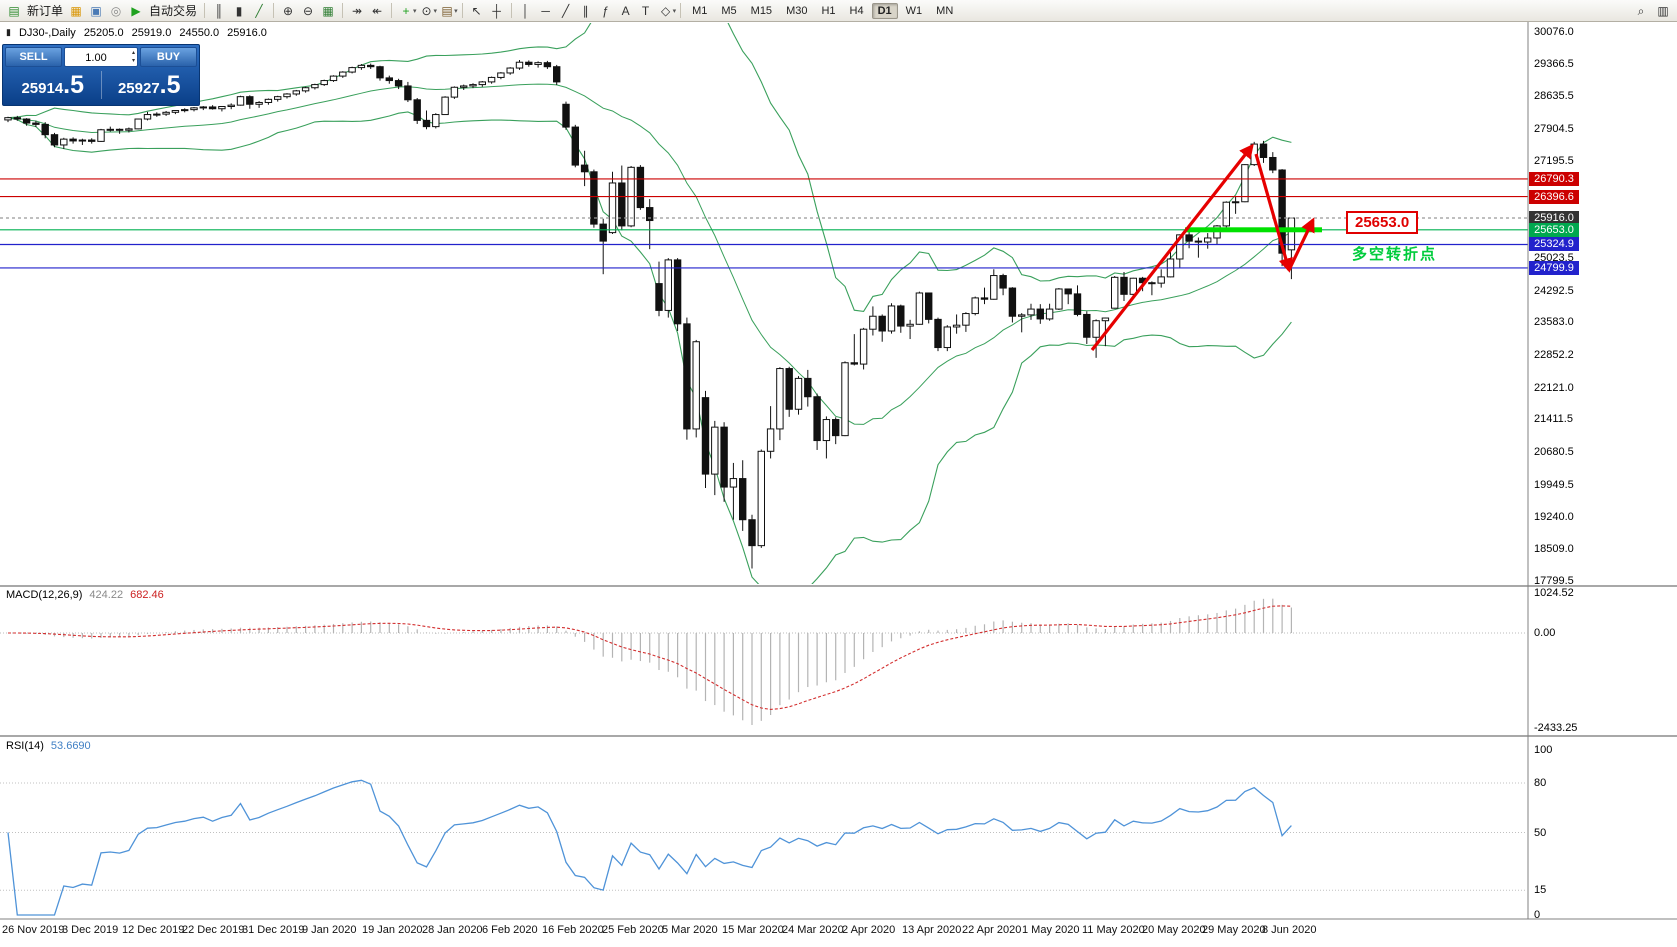 This screenshot has width=1677, height=947. What do you see at coordinates (101, 58) in the screenshot?
I see `volume-input` at bounding box center [101, 58].